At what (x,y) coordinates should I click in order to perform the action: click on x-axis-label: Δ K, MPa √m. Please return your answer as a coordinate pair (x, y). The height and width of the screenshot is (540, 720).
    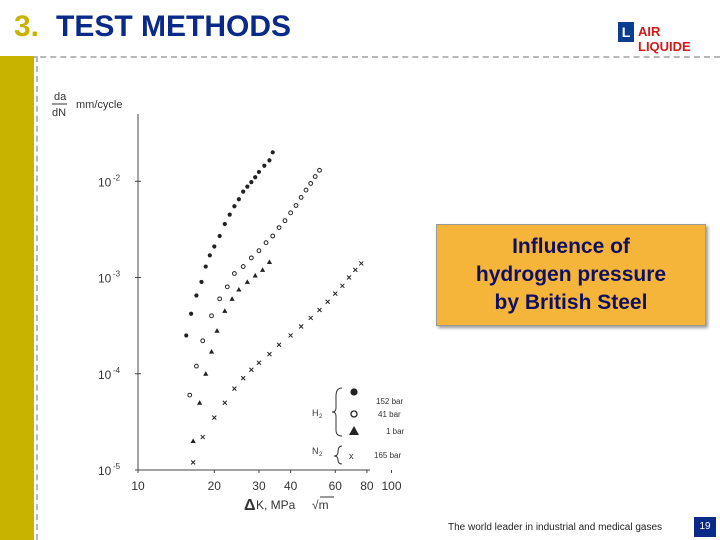
    Looking at the image, I should click on (289, 505).